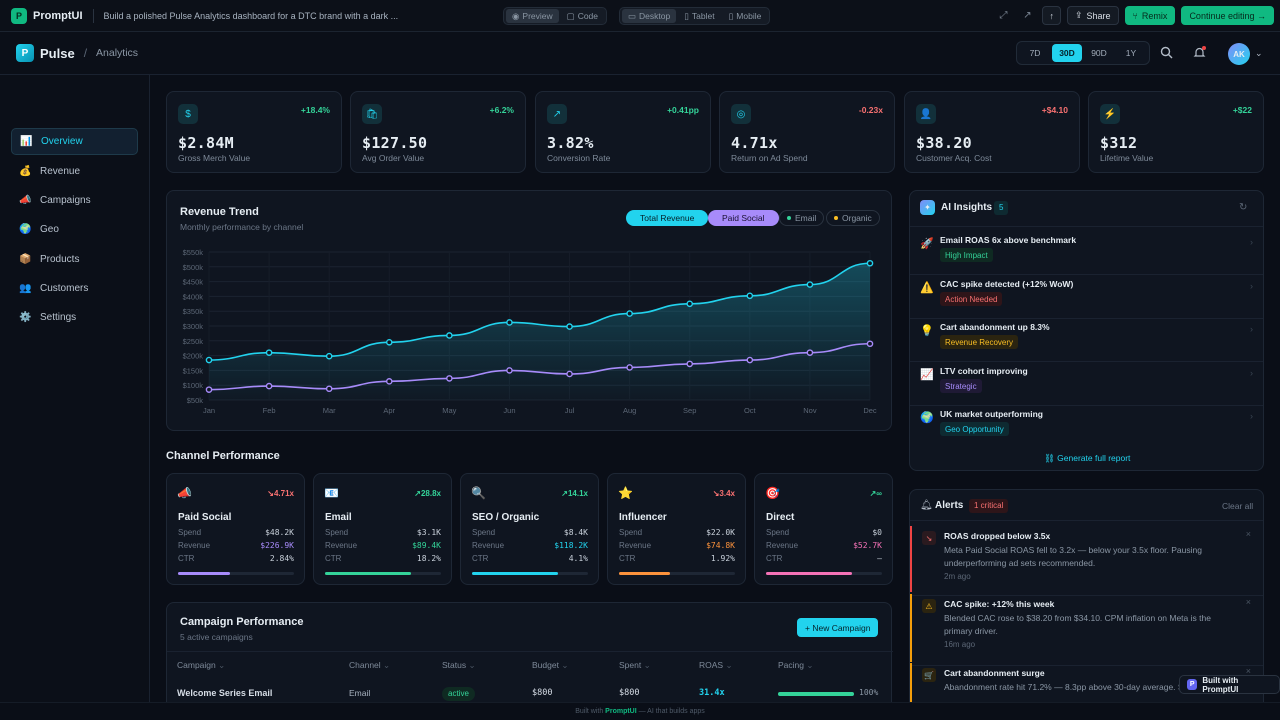 This screenshot has height=720, width=1280. What do you see at coordinates (74, 141) in the screenshot?
I see `sidebar-item-overview: 📊 Overview` at bounding box center [74, 141].